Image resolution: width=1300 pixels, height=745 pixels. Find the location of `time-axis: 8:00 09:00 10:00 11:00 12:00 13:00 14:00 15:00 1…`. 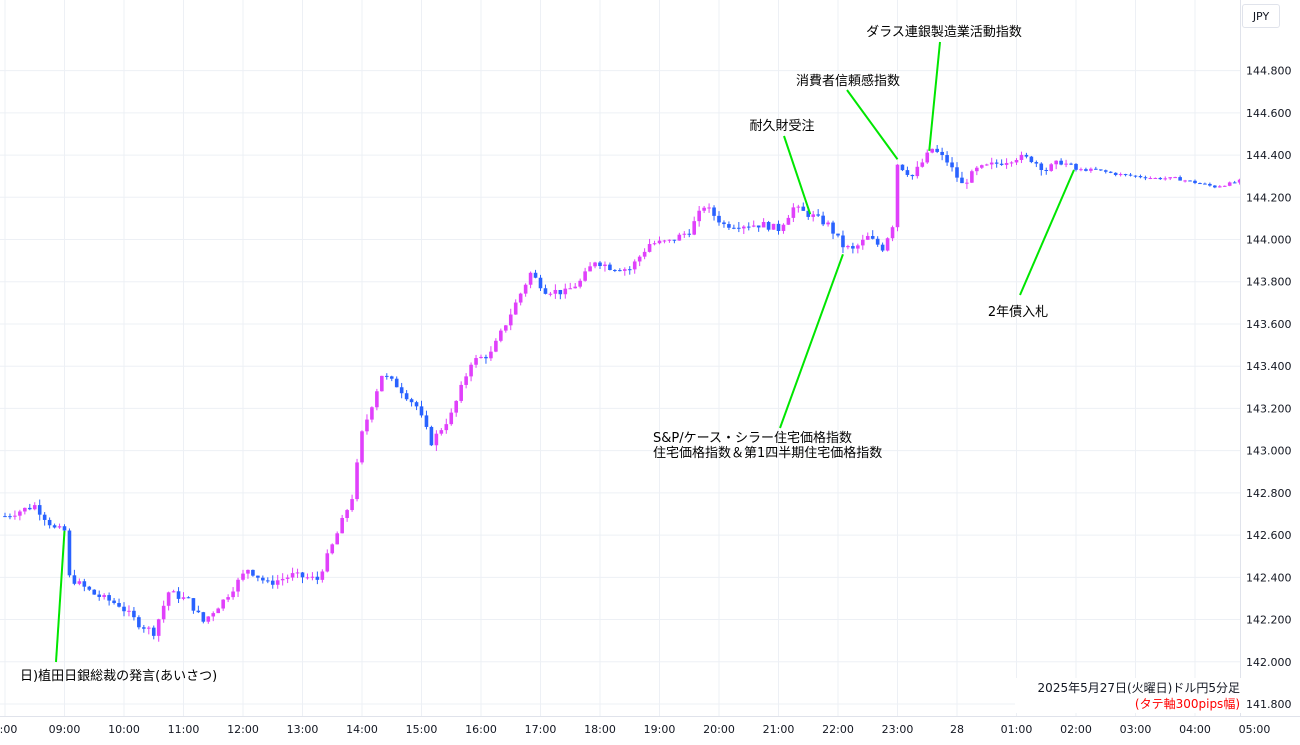

time-axis: 8:00 09:00 10:00 11:00 12:00 13:00 14:00 15:00 1… is located at coordinates (650, 726).